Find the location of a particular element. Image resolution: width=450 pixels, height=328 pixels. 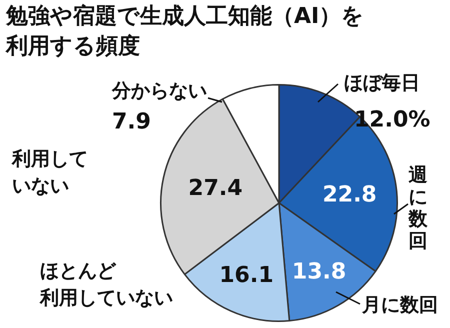

data-label: 27.4 is located at coordinates (215, 188).